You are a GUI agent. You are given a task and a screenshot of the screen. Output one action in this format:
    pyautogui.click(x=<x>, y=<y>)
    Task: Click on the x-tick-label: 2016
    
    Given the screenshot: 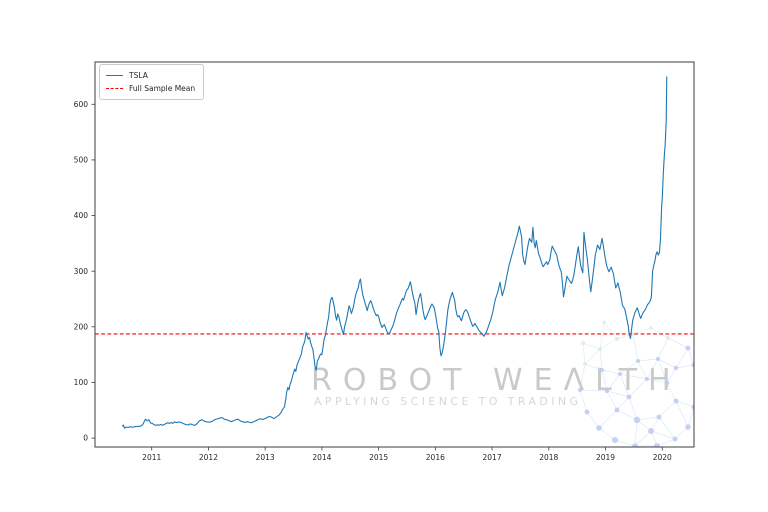 What is the action you would take?
    pyautogui.click(x=435, y=457)
    